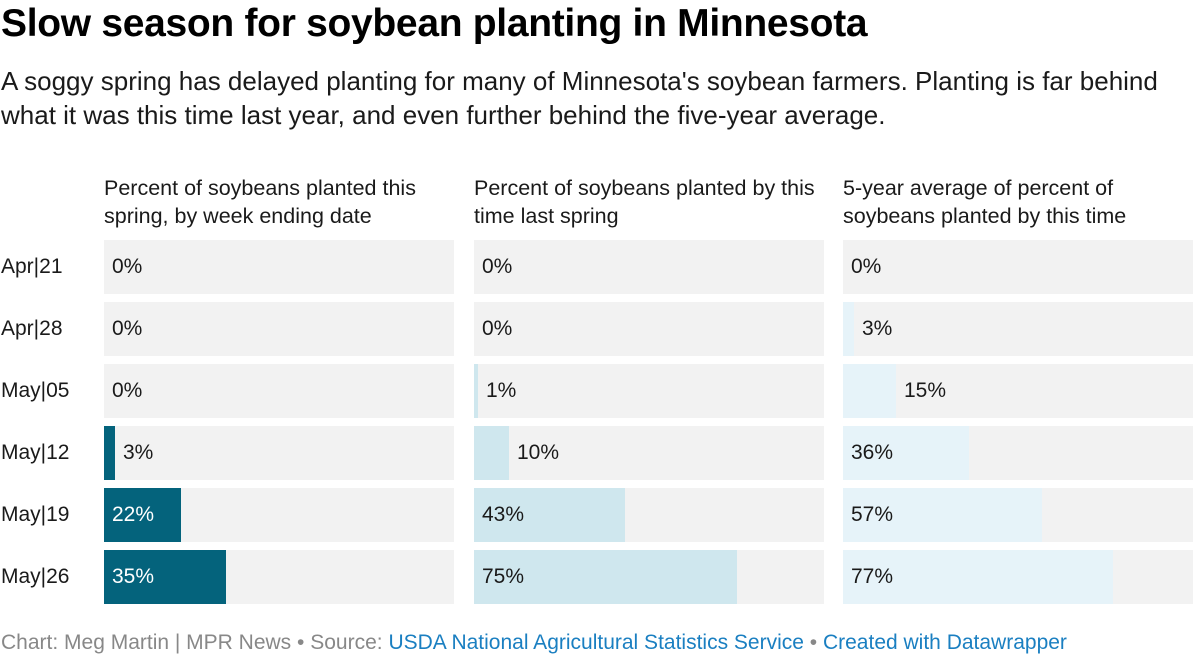 This screenshot has width=1200, height=658. I want to click on row-label: Apr|28, so click(32, 328).